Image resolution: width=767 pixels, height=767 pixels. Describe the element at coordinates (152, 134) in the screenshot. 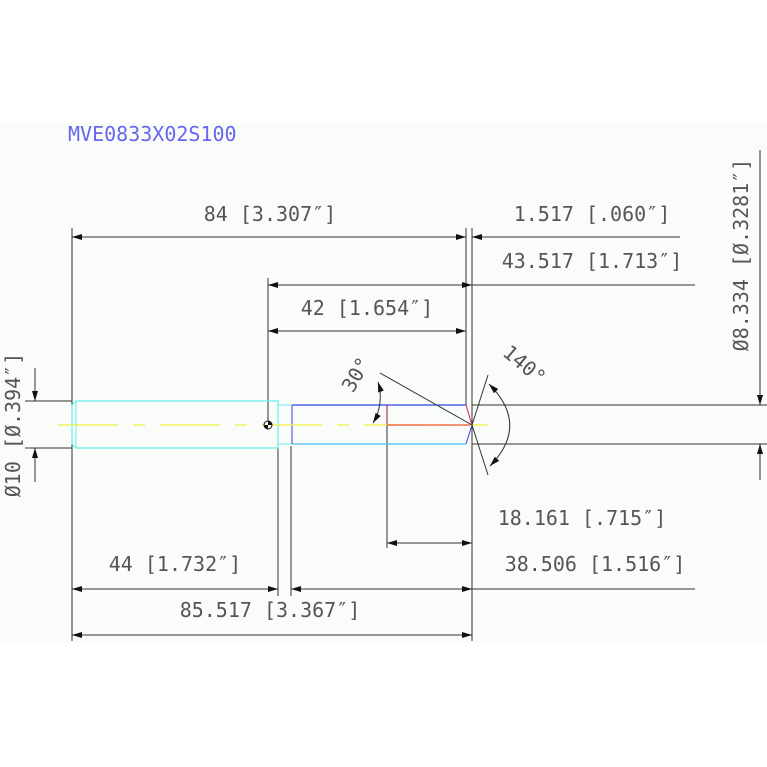

I see `part-number-title: MVE0833X02S100` at that location.